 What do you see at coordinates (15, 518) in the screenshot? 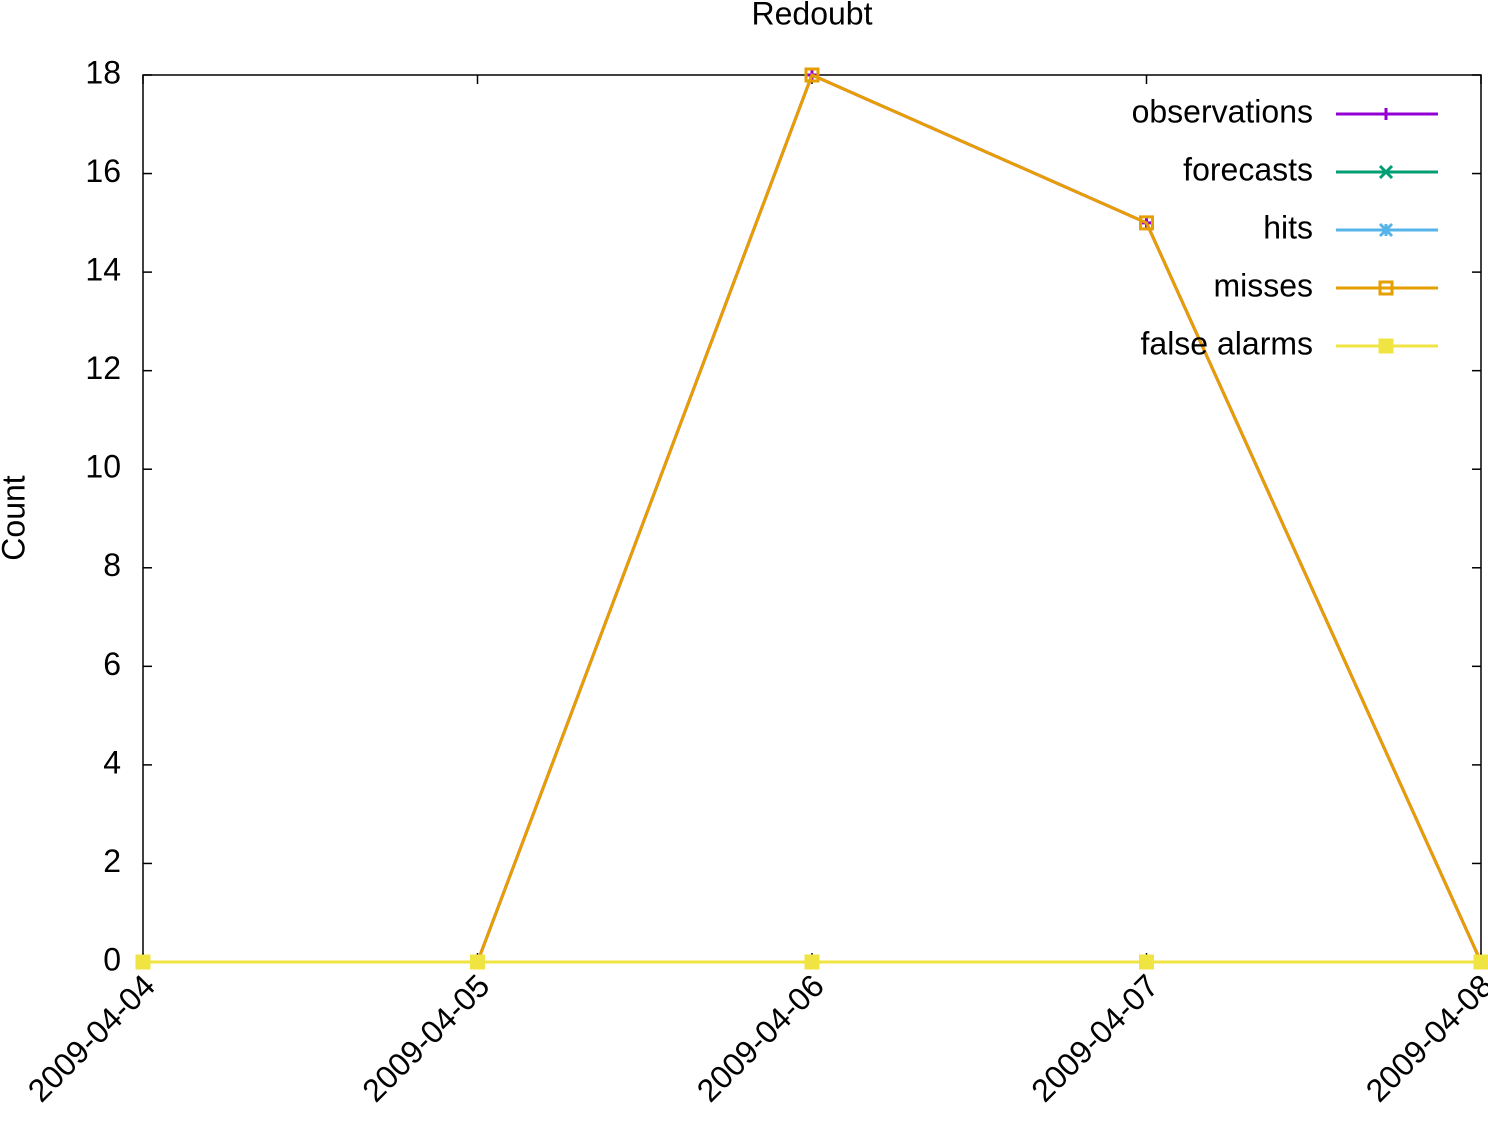
I see `y-axis-label: Count` at bounding box center [15, 518].